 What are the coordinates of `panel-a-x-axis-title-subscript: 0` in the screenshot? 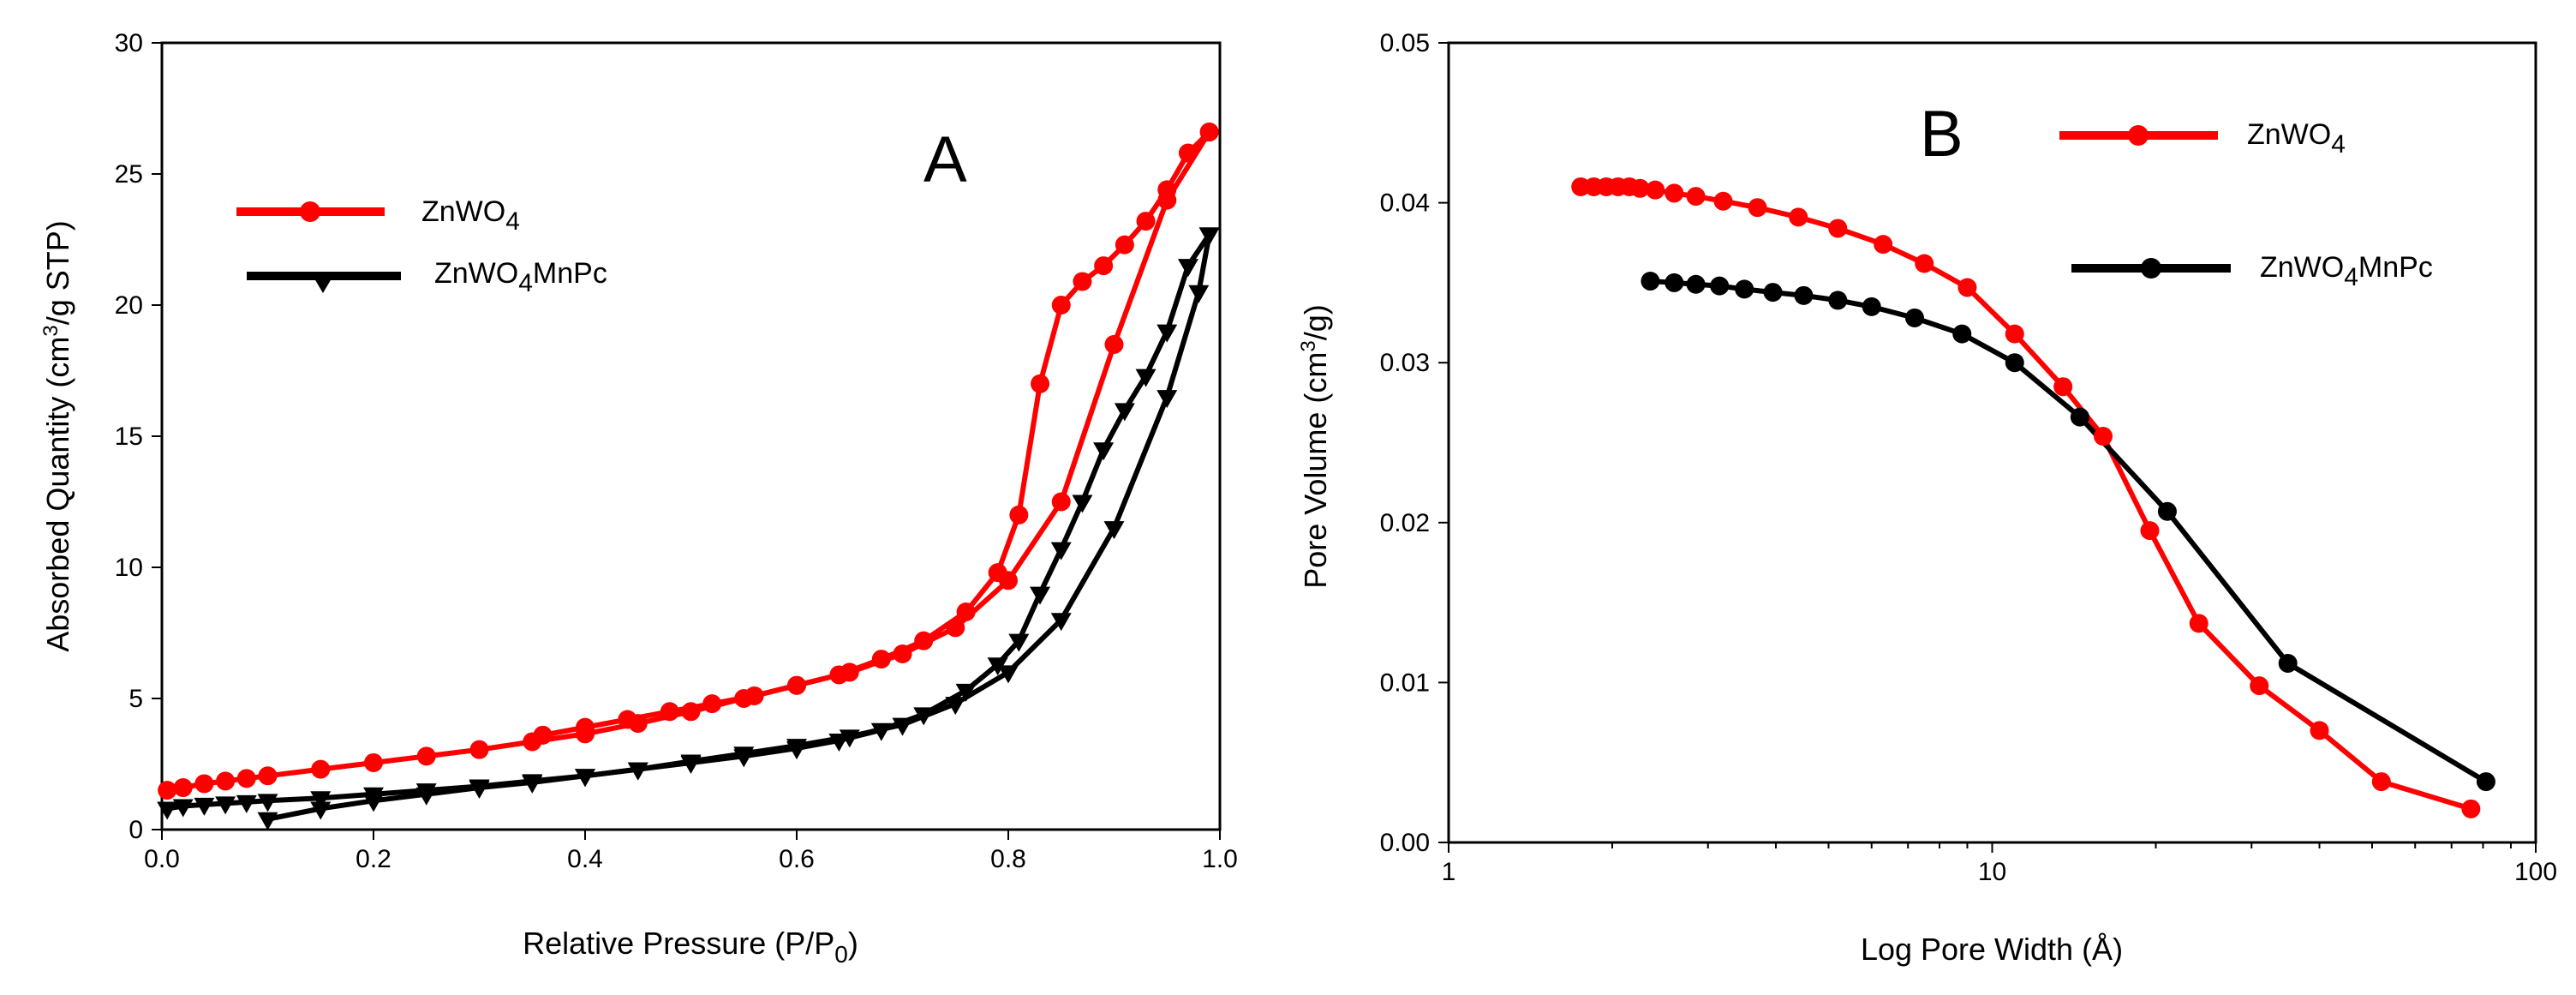 It's located at (841, 954).